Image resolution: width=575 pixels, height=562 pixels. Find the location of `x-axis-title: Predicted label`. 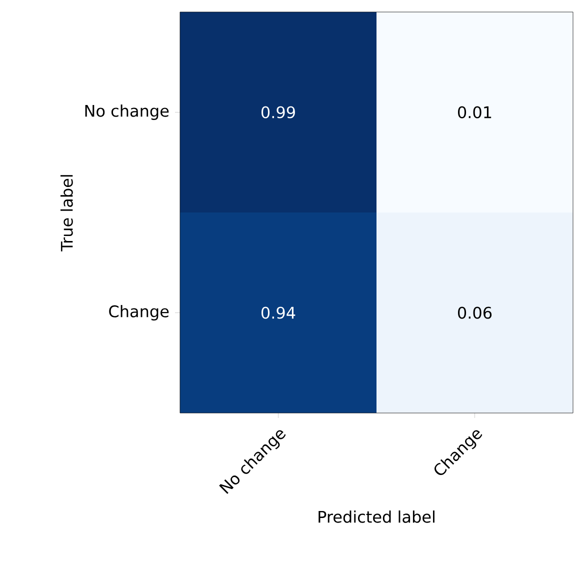

x-axis-title: Predicted label is located at coordinates (376, 516).